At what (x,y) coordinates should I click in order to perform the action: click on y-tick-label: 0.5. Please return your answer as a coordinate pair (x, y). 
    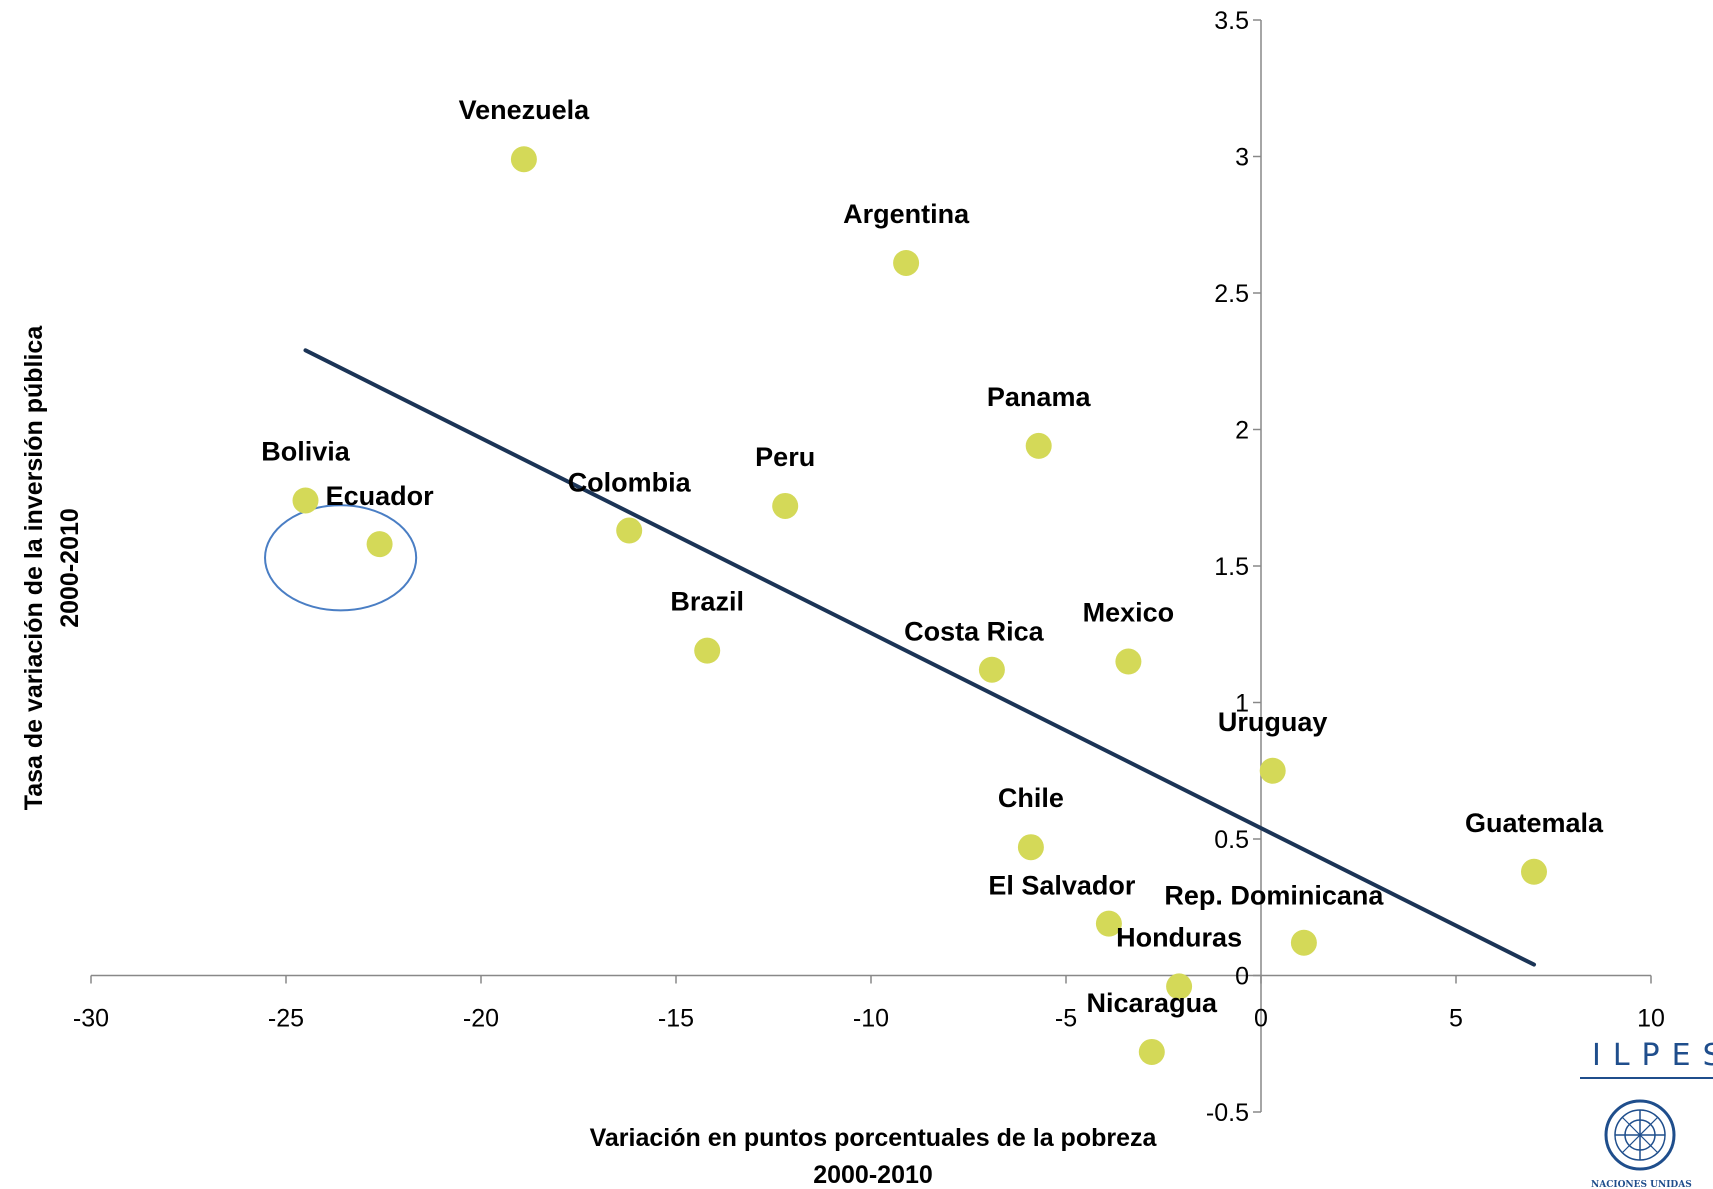
    Looking at the image, I should click on (1231, 840).